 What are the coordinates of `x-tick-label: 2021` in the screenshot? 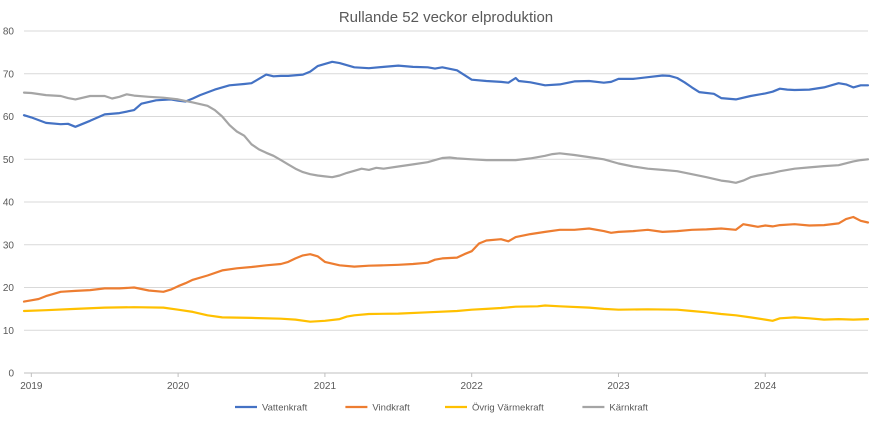 It's located at (325, 386).